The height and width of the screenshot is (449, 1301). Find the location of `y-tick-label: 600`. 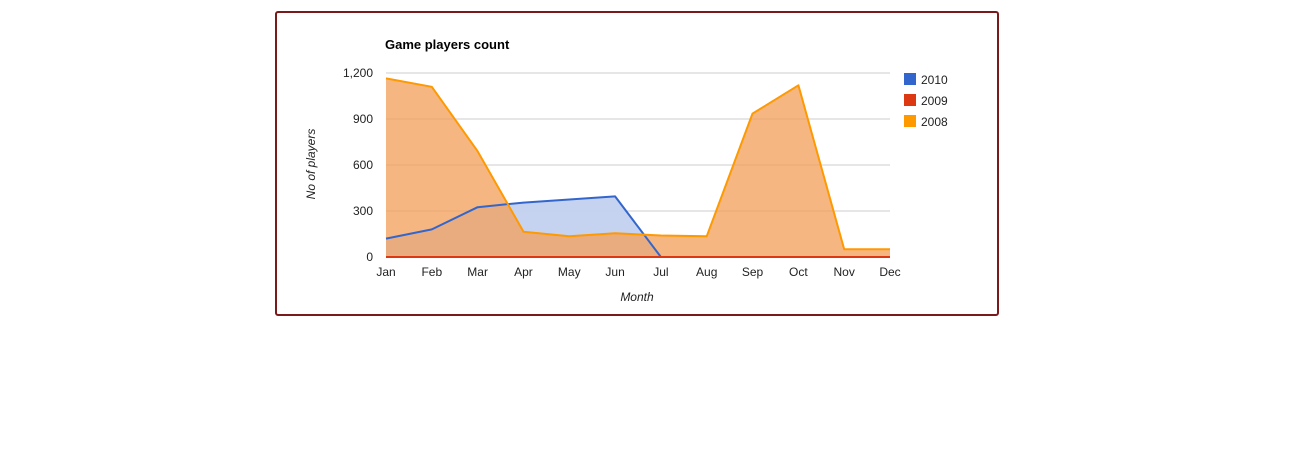

y-tick-label: 600 is located at coordinates (363, 165).